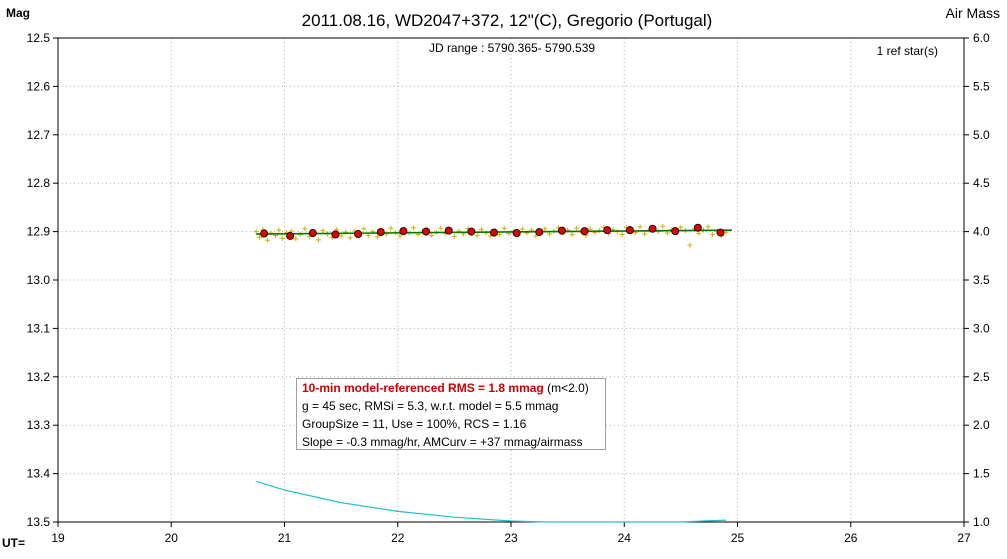  What do you see at coordinates (981, 183) in the screenshot?
I see `y2-tick-label: 4.5` at bounding box center [981, 183].